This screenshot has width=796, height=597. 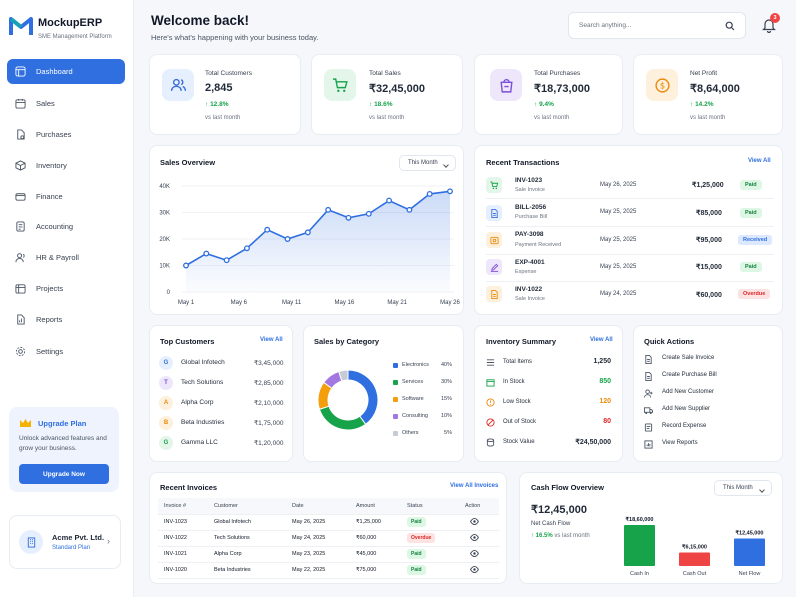 What do you see at coordinates (562, 89) in the screenshot?
I see `stat-value: ₹18,73,000` at bounding box center [562, 89].